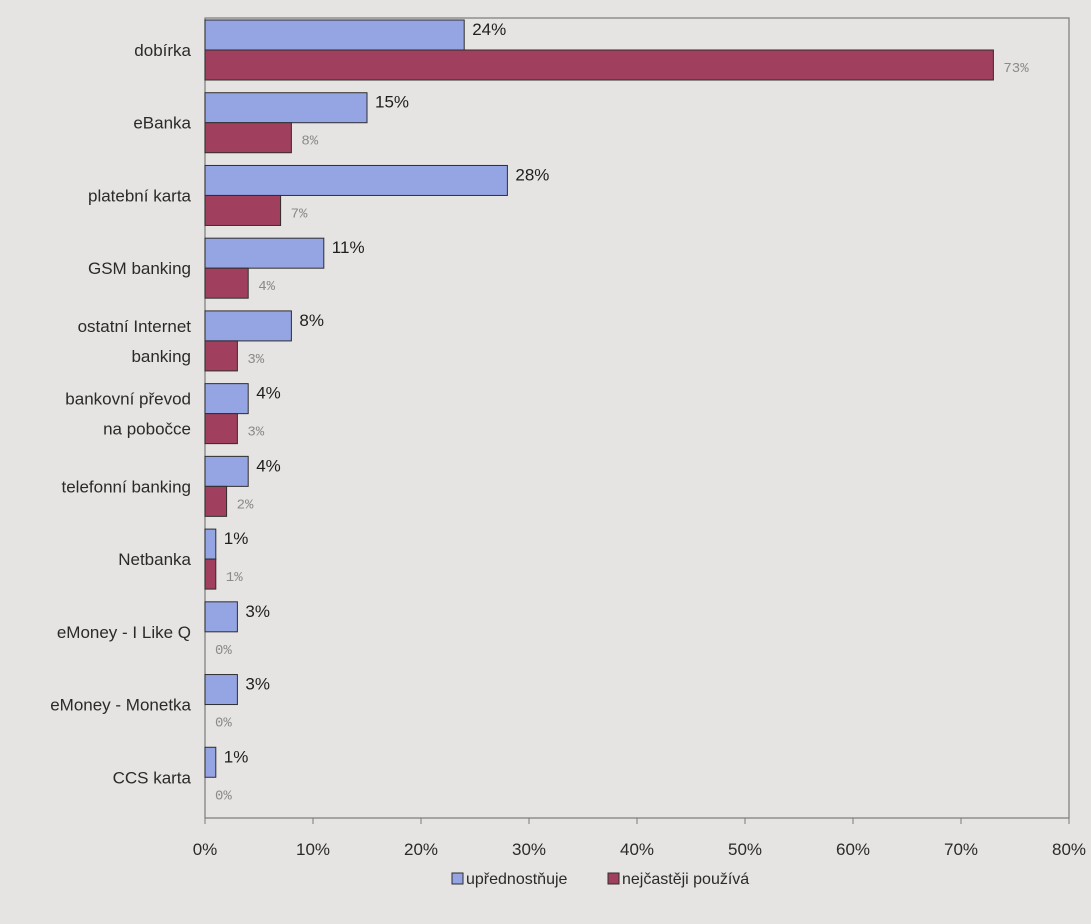 The height and width of the screenshot is (924, 1091). What do you see at coordinates (1069, 849) in the screenshot?
I see `x-tick-label: 80%` at bounding box center [1069, 849].